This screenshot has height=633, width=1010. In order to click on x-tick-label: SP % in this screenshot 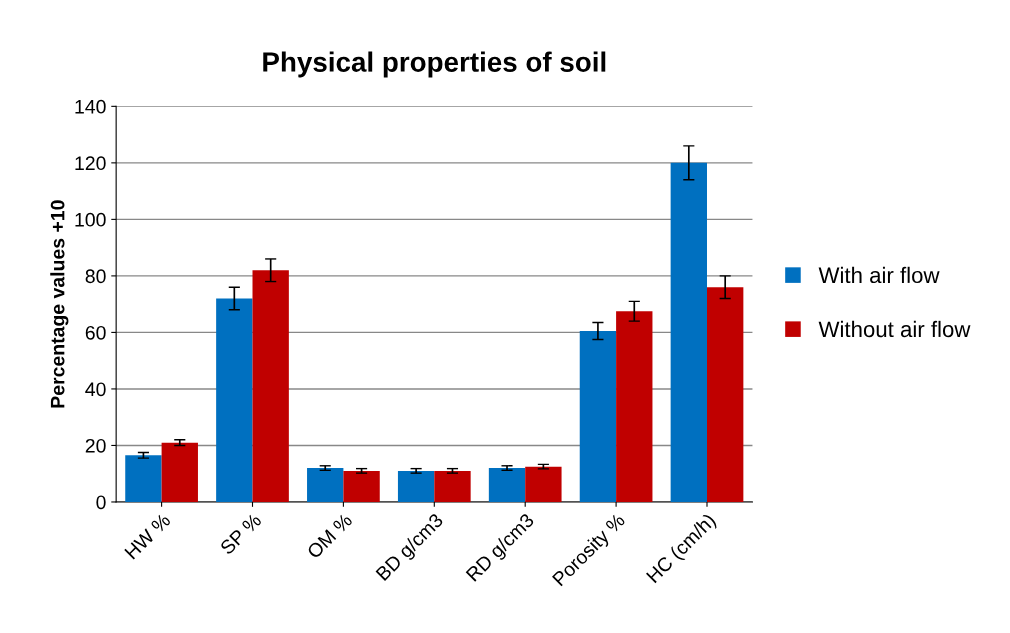, I will do `click(241, 534)`.